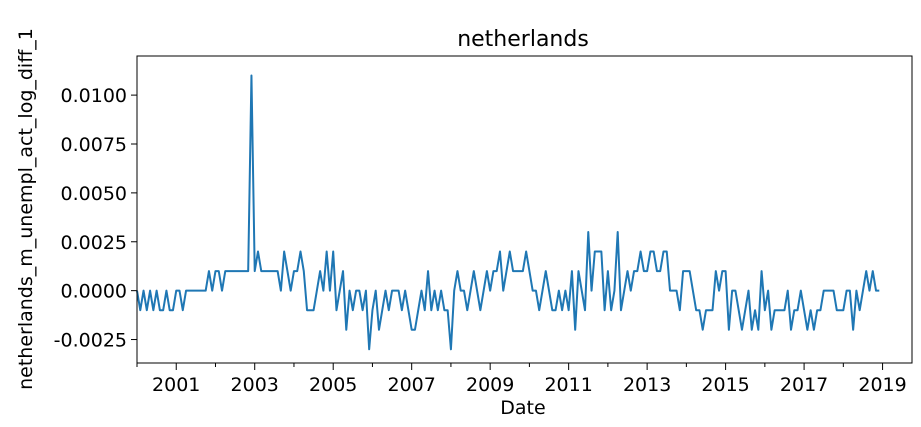 The width and height of the screenshot is (921, 427). What do you see at coordinates (255, 385) in the screenshot?
I see `x-tick-label: 2003` at bounding box center [255, 385].